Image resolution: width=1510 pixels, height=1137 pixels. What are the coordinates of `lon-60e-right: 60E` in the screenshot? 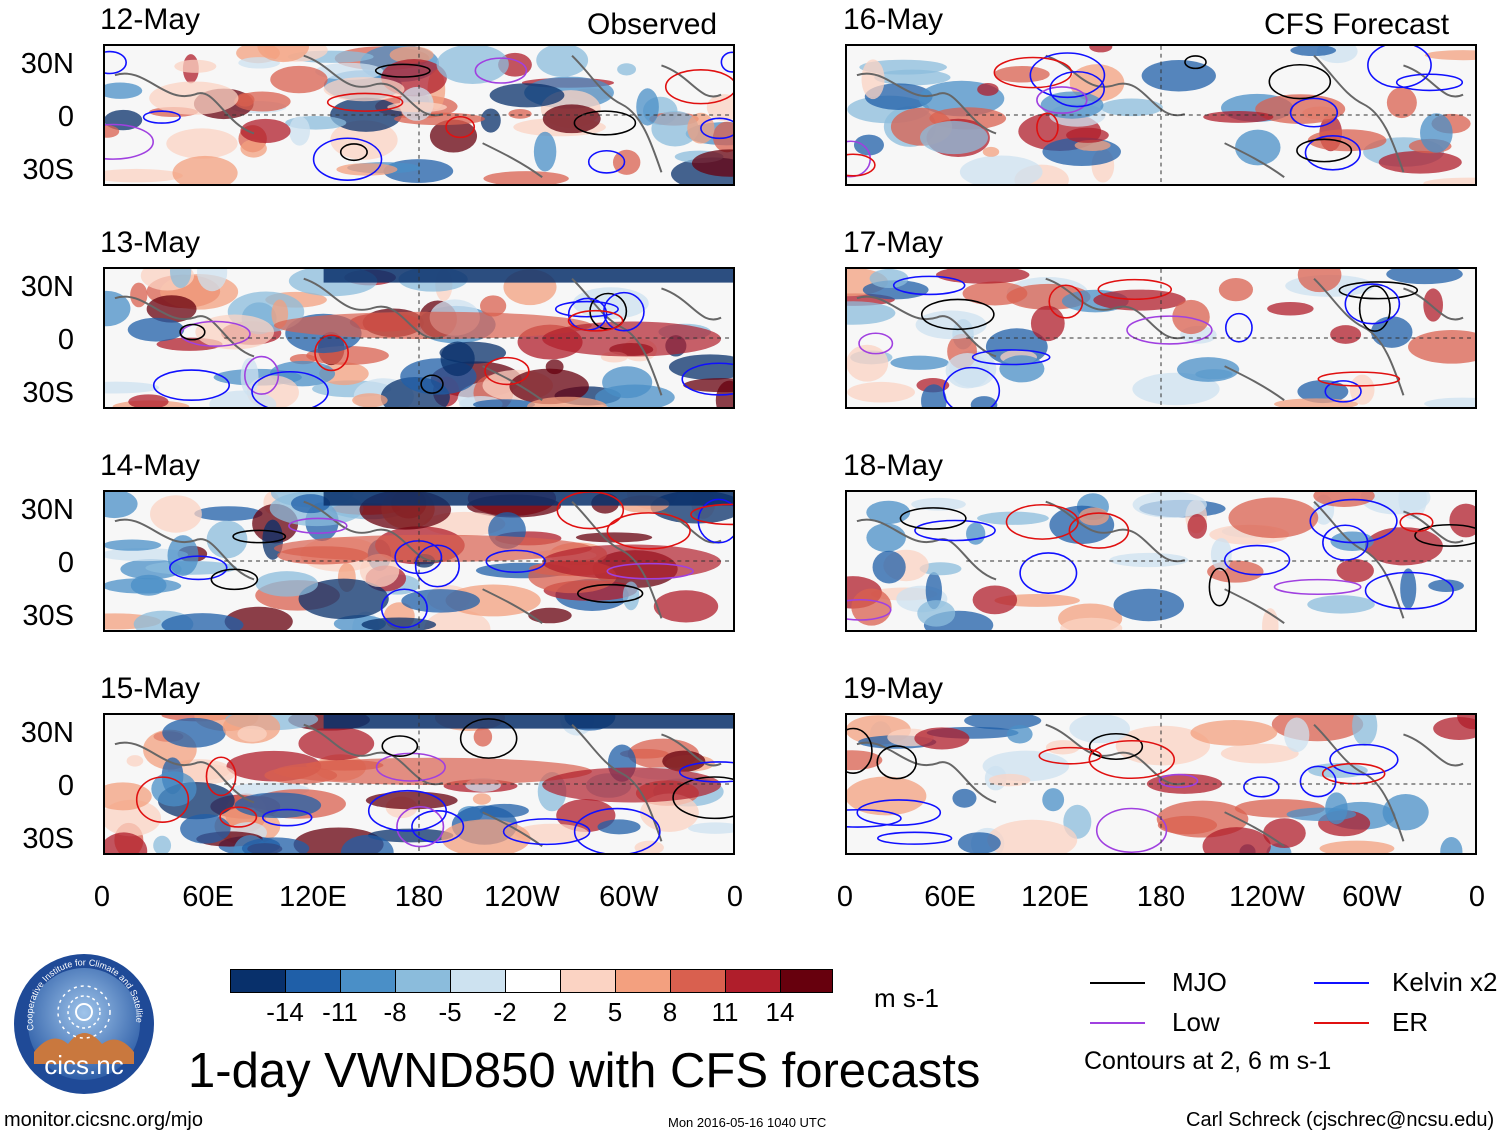 It's located at (950, 897).